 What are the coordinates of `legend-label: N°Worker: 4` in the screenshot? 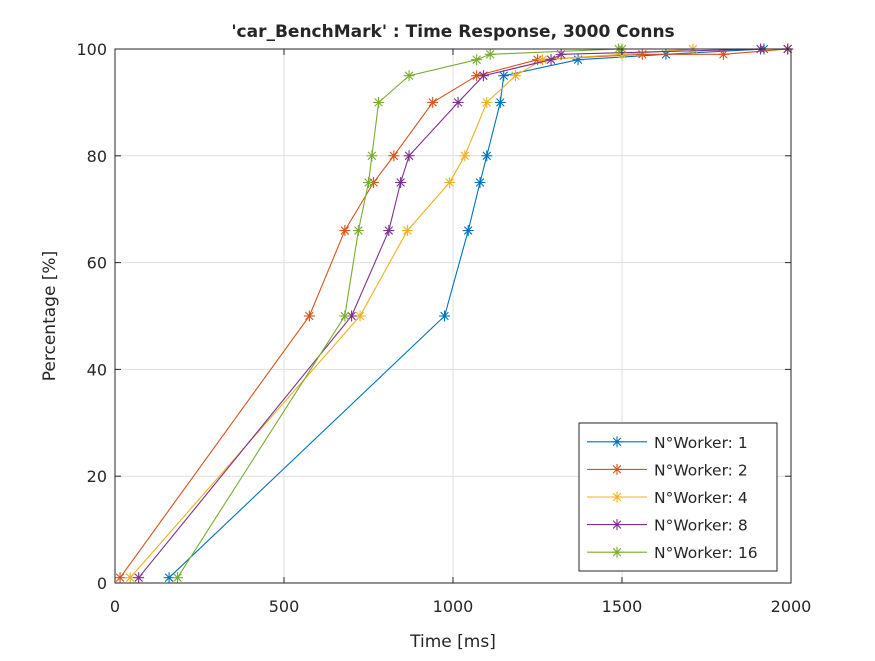 It's located at (701, 498).